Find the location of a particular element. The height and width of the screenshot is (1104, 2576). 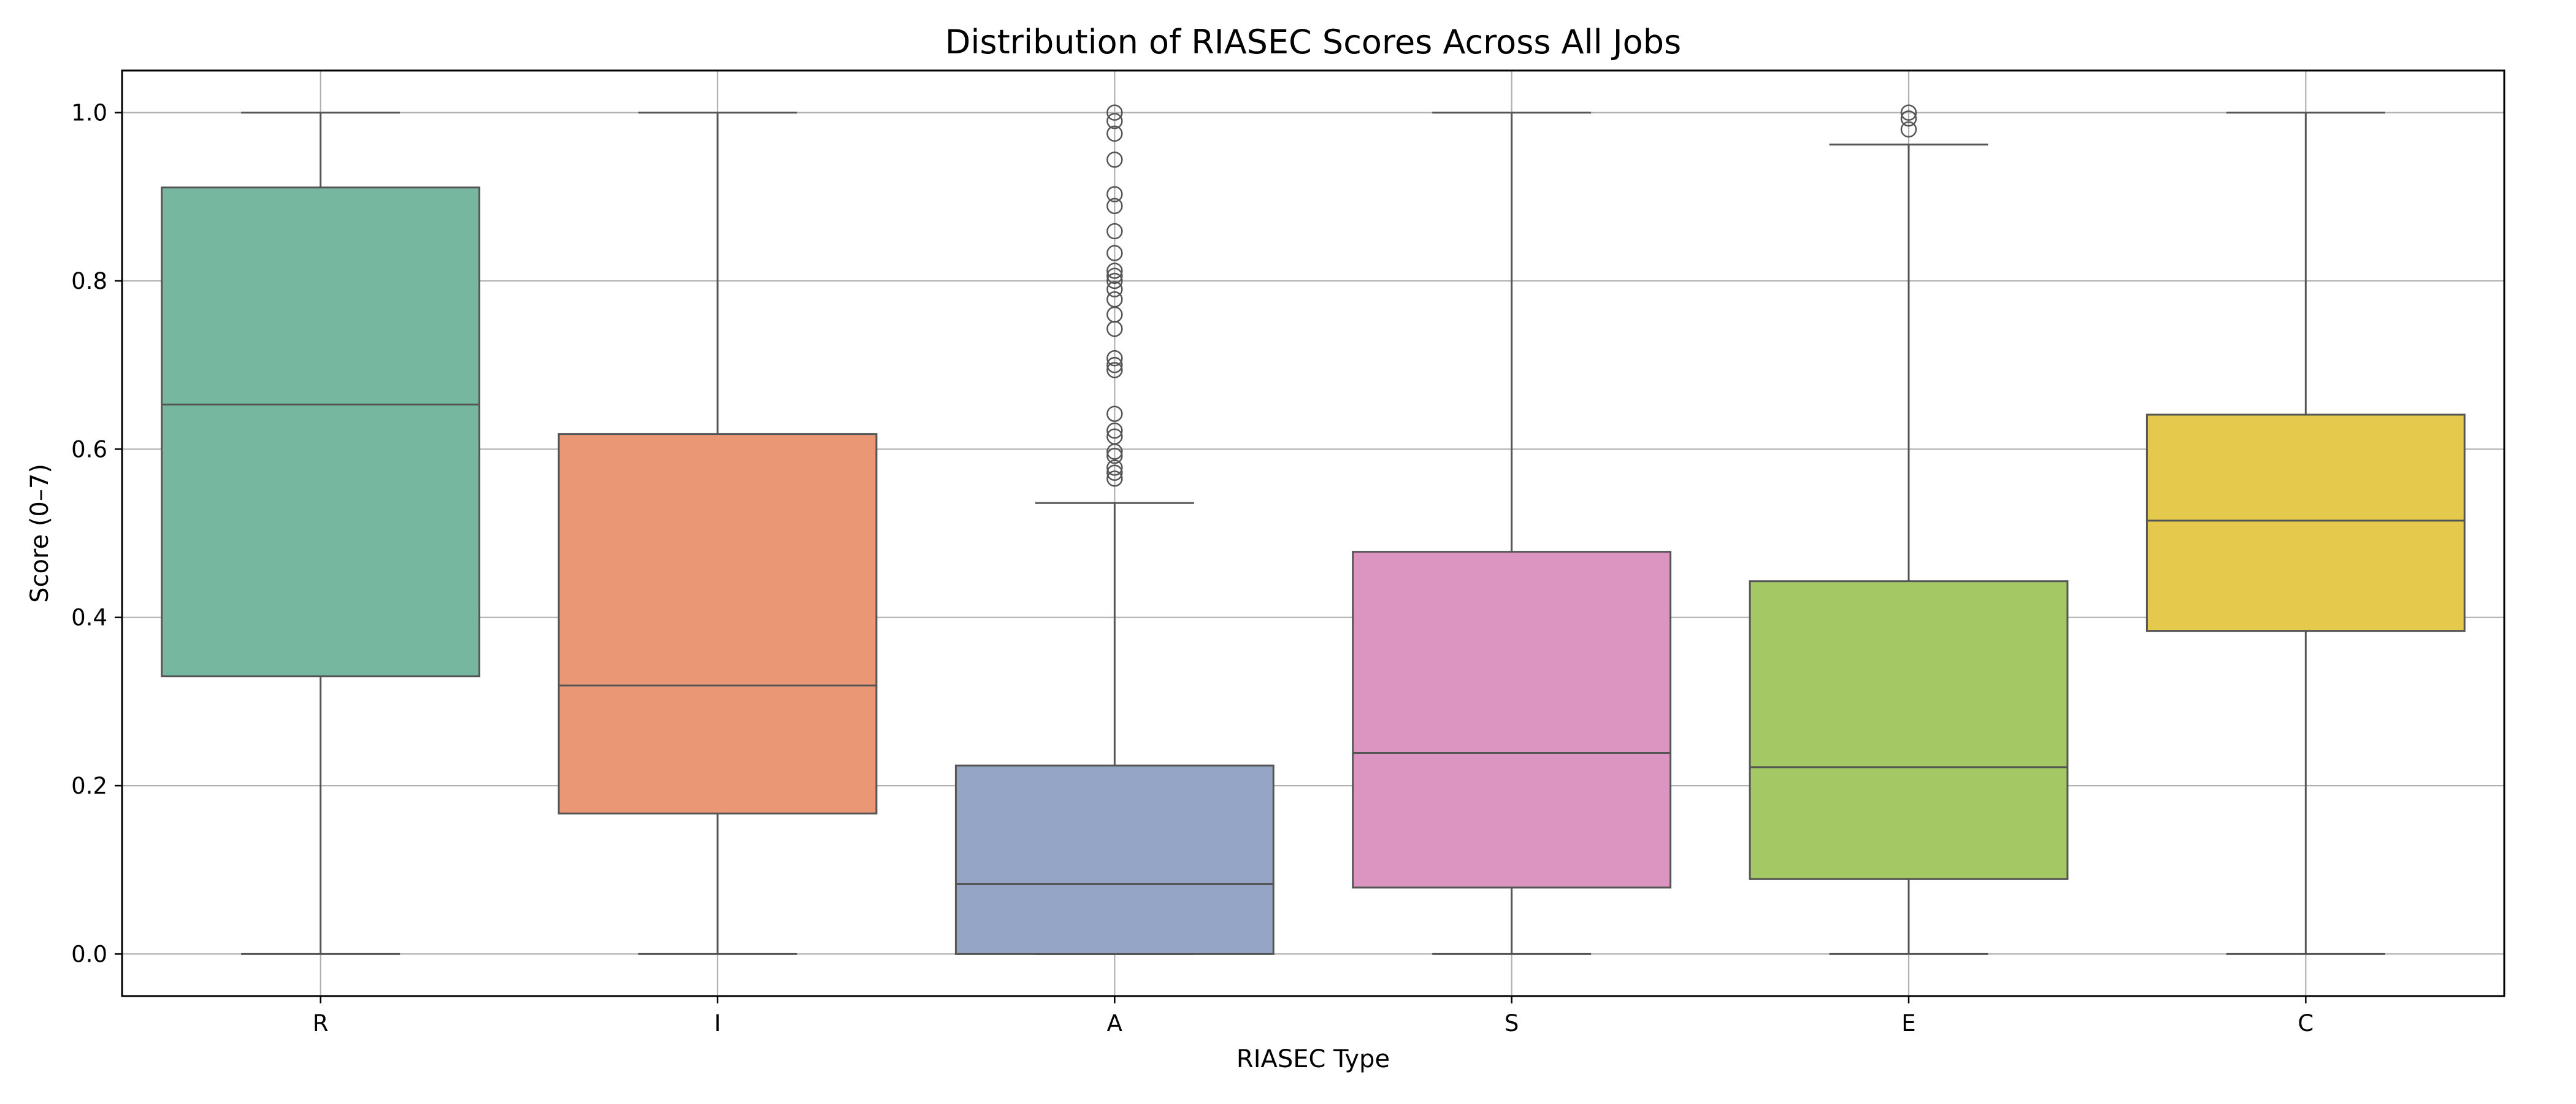

x-tick-label: A is located at coordinates (1114, 1023).